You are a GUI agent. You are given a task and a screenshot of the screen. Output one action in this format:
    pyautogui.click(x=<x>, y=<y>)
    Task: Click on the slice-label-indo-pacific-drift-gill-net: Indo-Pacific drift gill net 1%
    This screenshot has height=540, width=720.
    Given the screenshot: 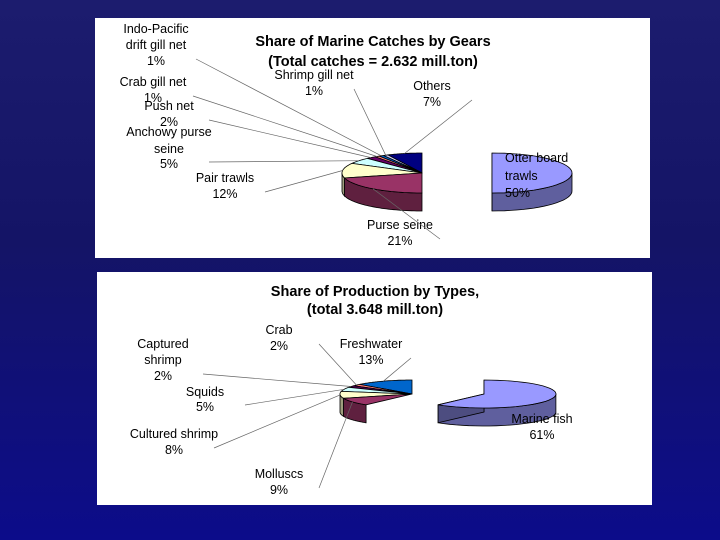 What is the action you would take?
    pyautogui.click(x=155, y=45)
    